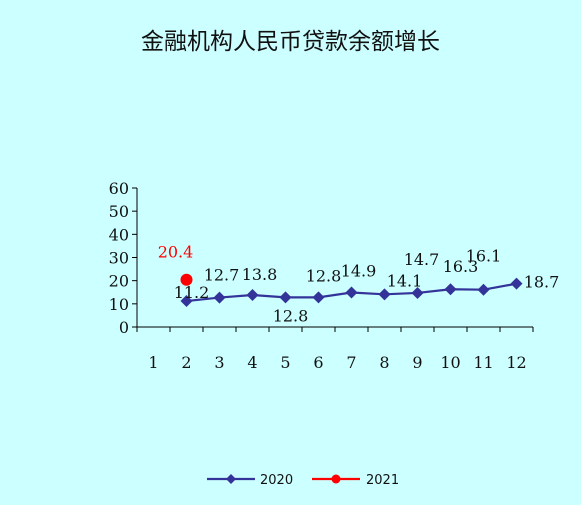  I want to click on chart-title: 金融机构人民币贷款余额增长, so click(290, 42).